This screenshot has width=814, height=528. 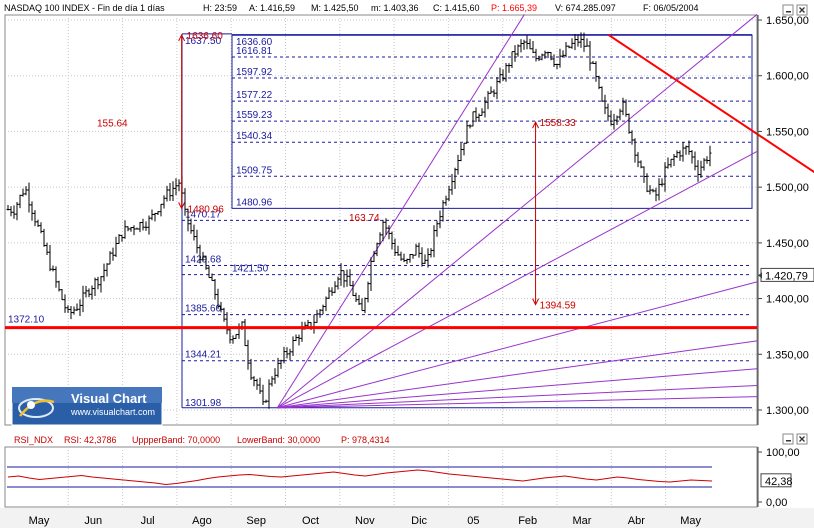 I want to click on fib-level-label: 1540.34, so click(x=254, y=136).